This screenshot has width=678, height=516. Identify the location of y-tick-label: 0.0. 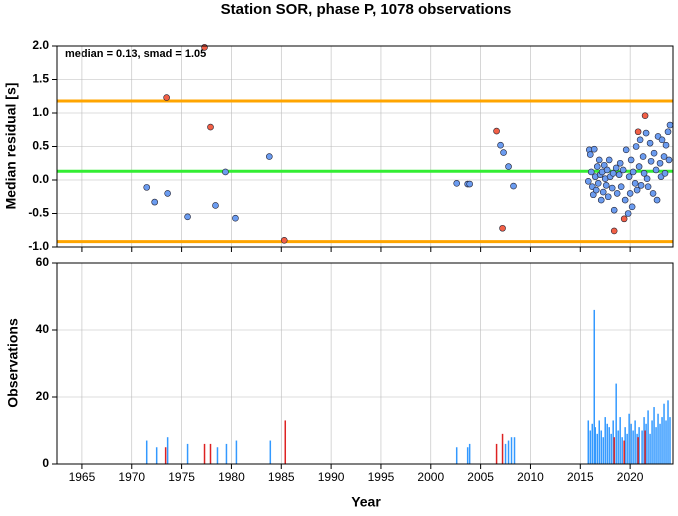
(40, 179).